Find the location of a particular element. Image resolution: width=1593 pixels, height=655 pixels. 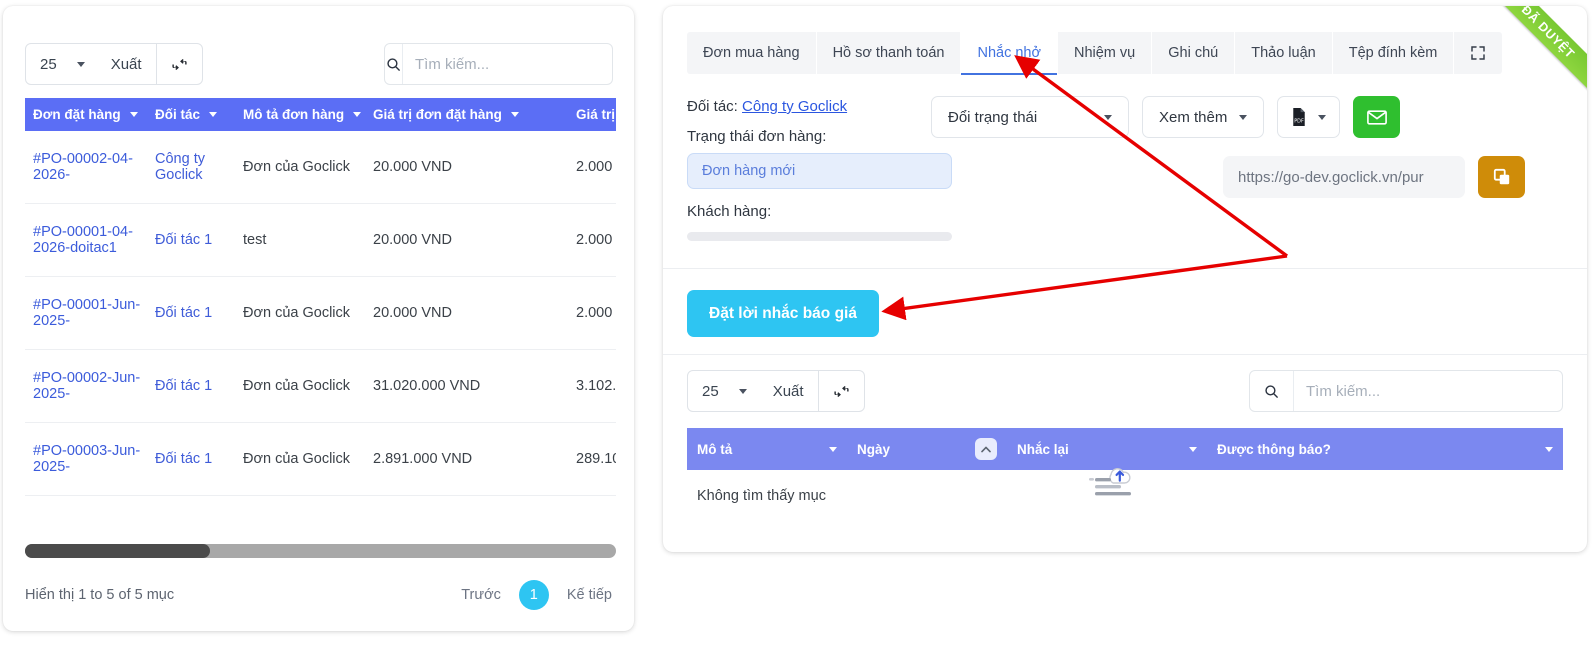

cell-partner: Công ty Goclick is located at coordinates (199, 167).